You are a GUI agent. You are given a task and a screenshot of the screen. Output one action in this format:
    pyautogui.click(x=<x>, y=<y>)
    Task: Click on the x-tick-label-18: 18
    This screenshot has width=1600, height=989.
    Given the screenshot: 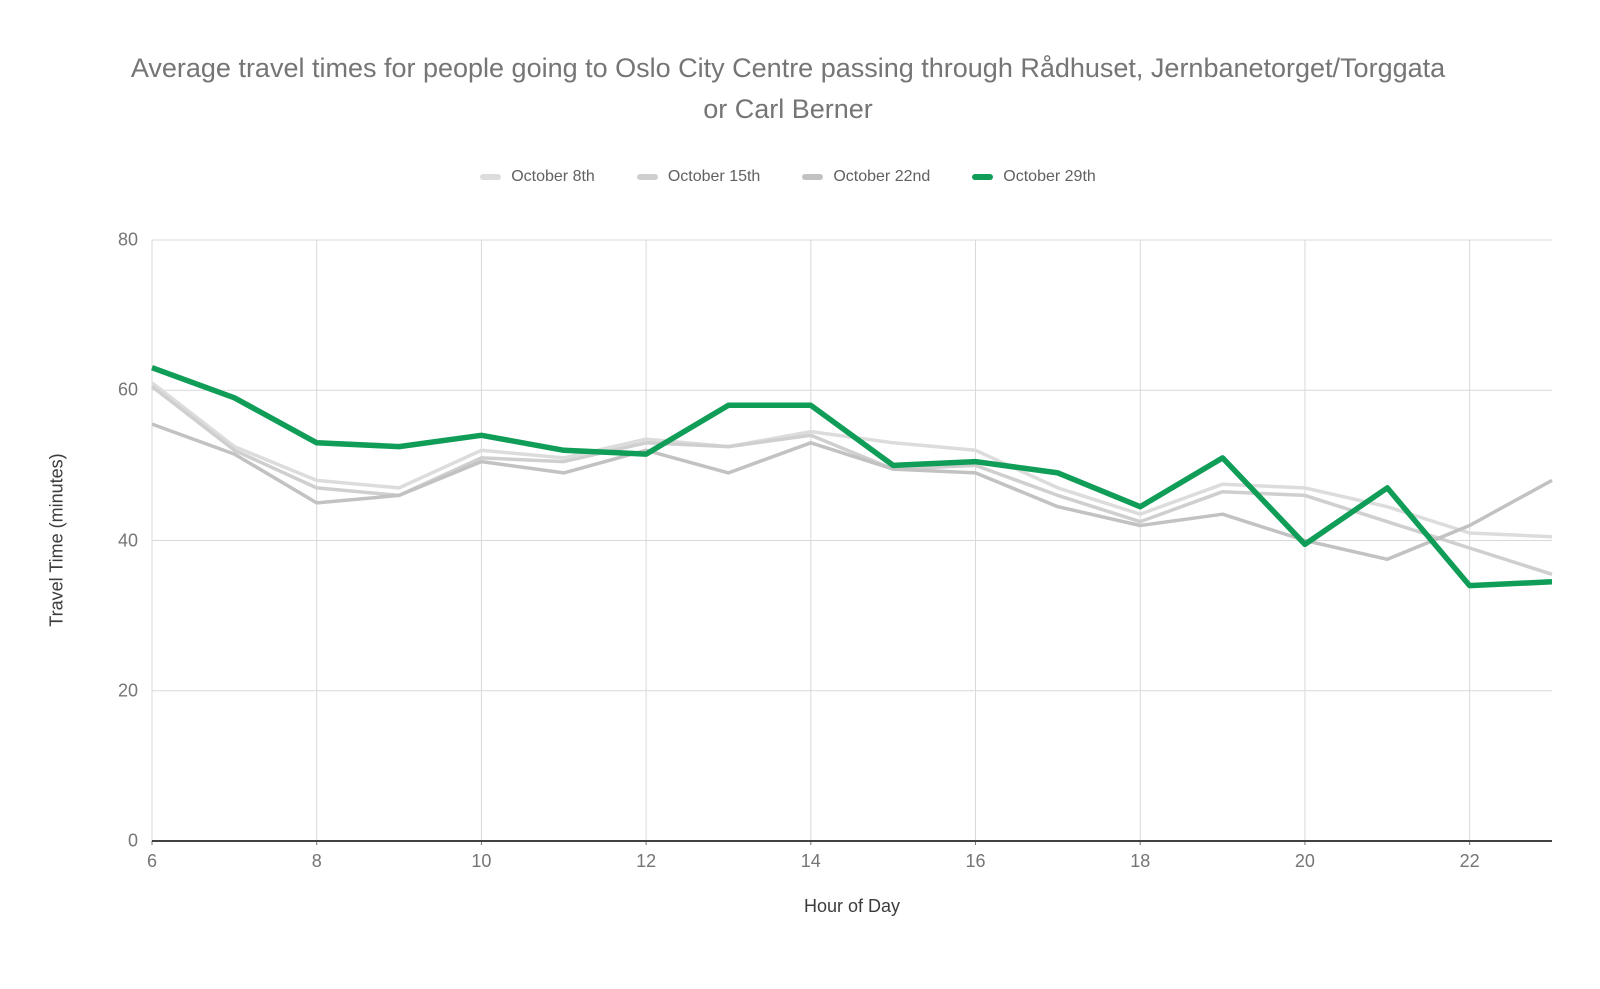 What is the action you would take?
    pyautogui.click(x=1140, y=861)
    